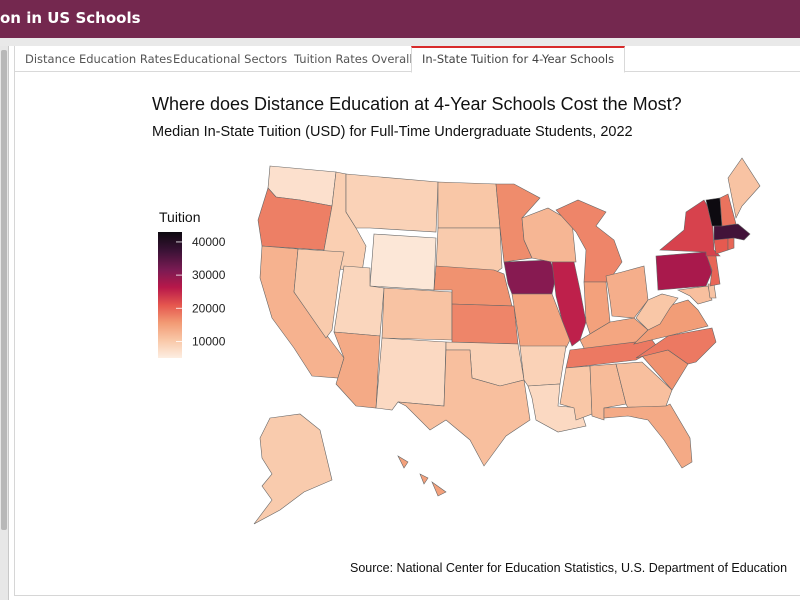  I want to click on state-RI, so click(731, 244).